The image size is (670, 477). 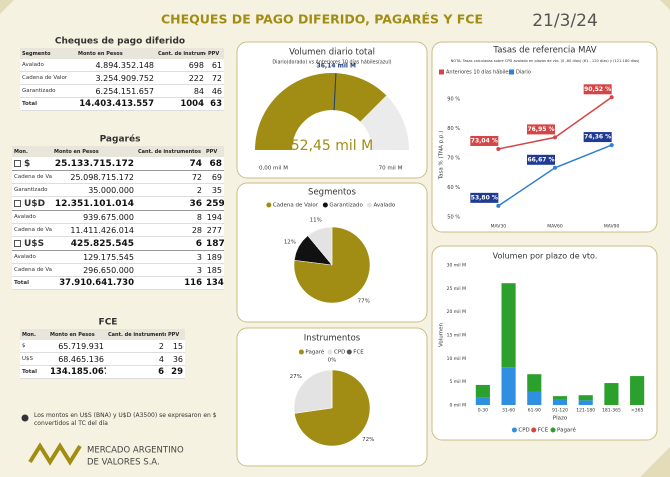 I want to click on gauge-tick-label: 0,00 mil M, so click(x=273, y=169).